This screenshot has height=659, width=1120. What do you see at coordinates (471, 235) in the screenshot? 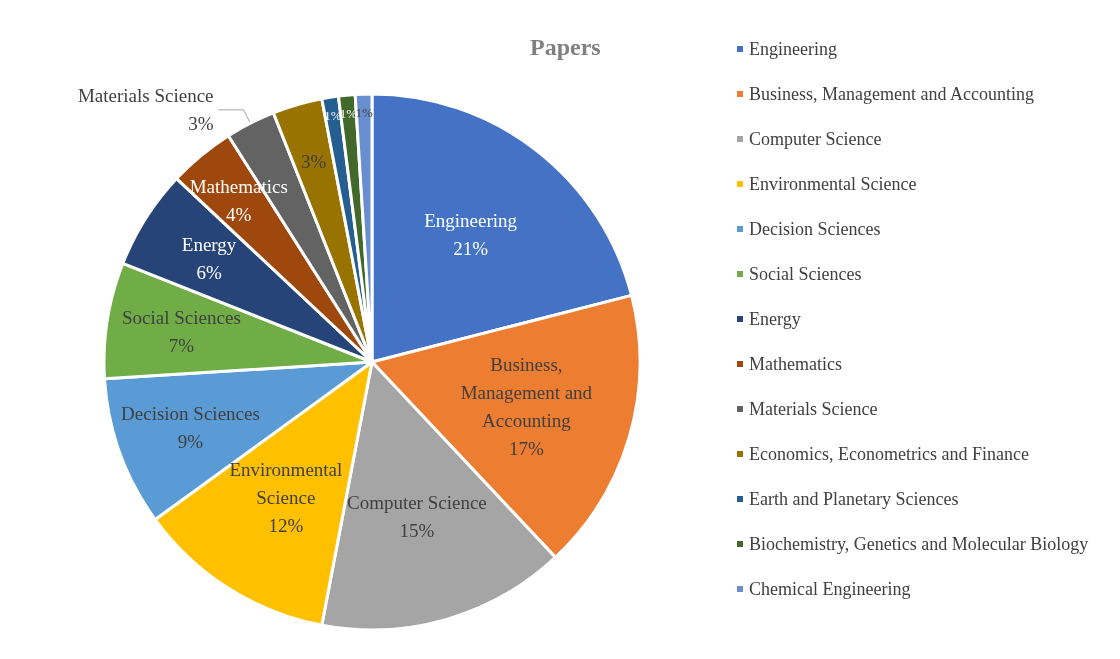
I see `data-label: Engineering 21%` at bounding box center [471, 235].